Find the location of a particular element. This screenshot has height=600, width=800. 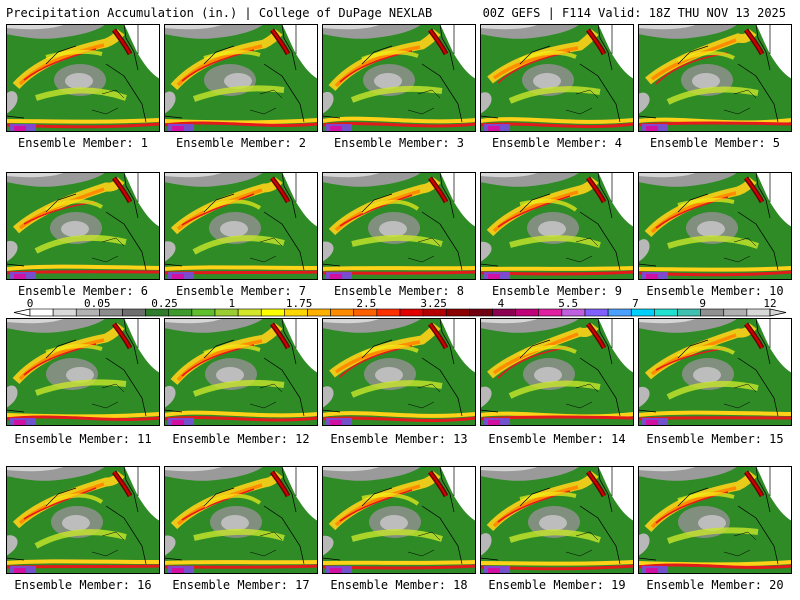

ensemble-member-label: Ensemble Member: 19 is located at coordinates (557, 585).